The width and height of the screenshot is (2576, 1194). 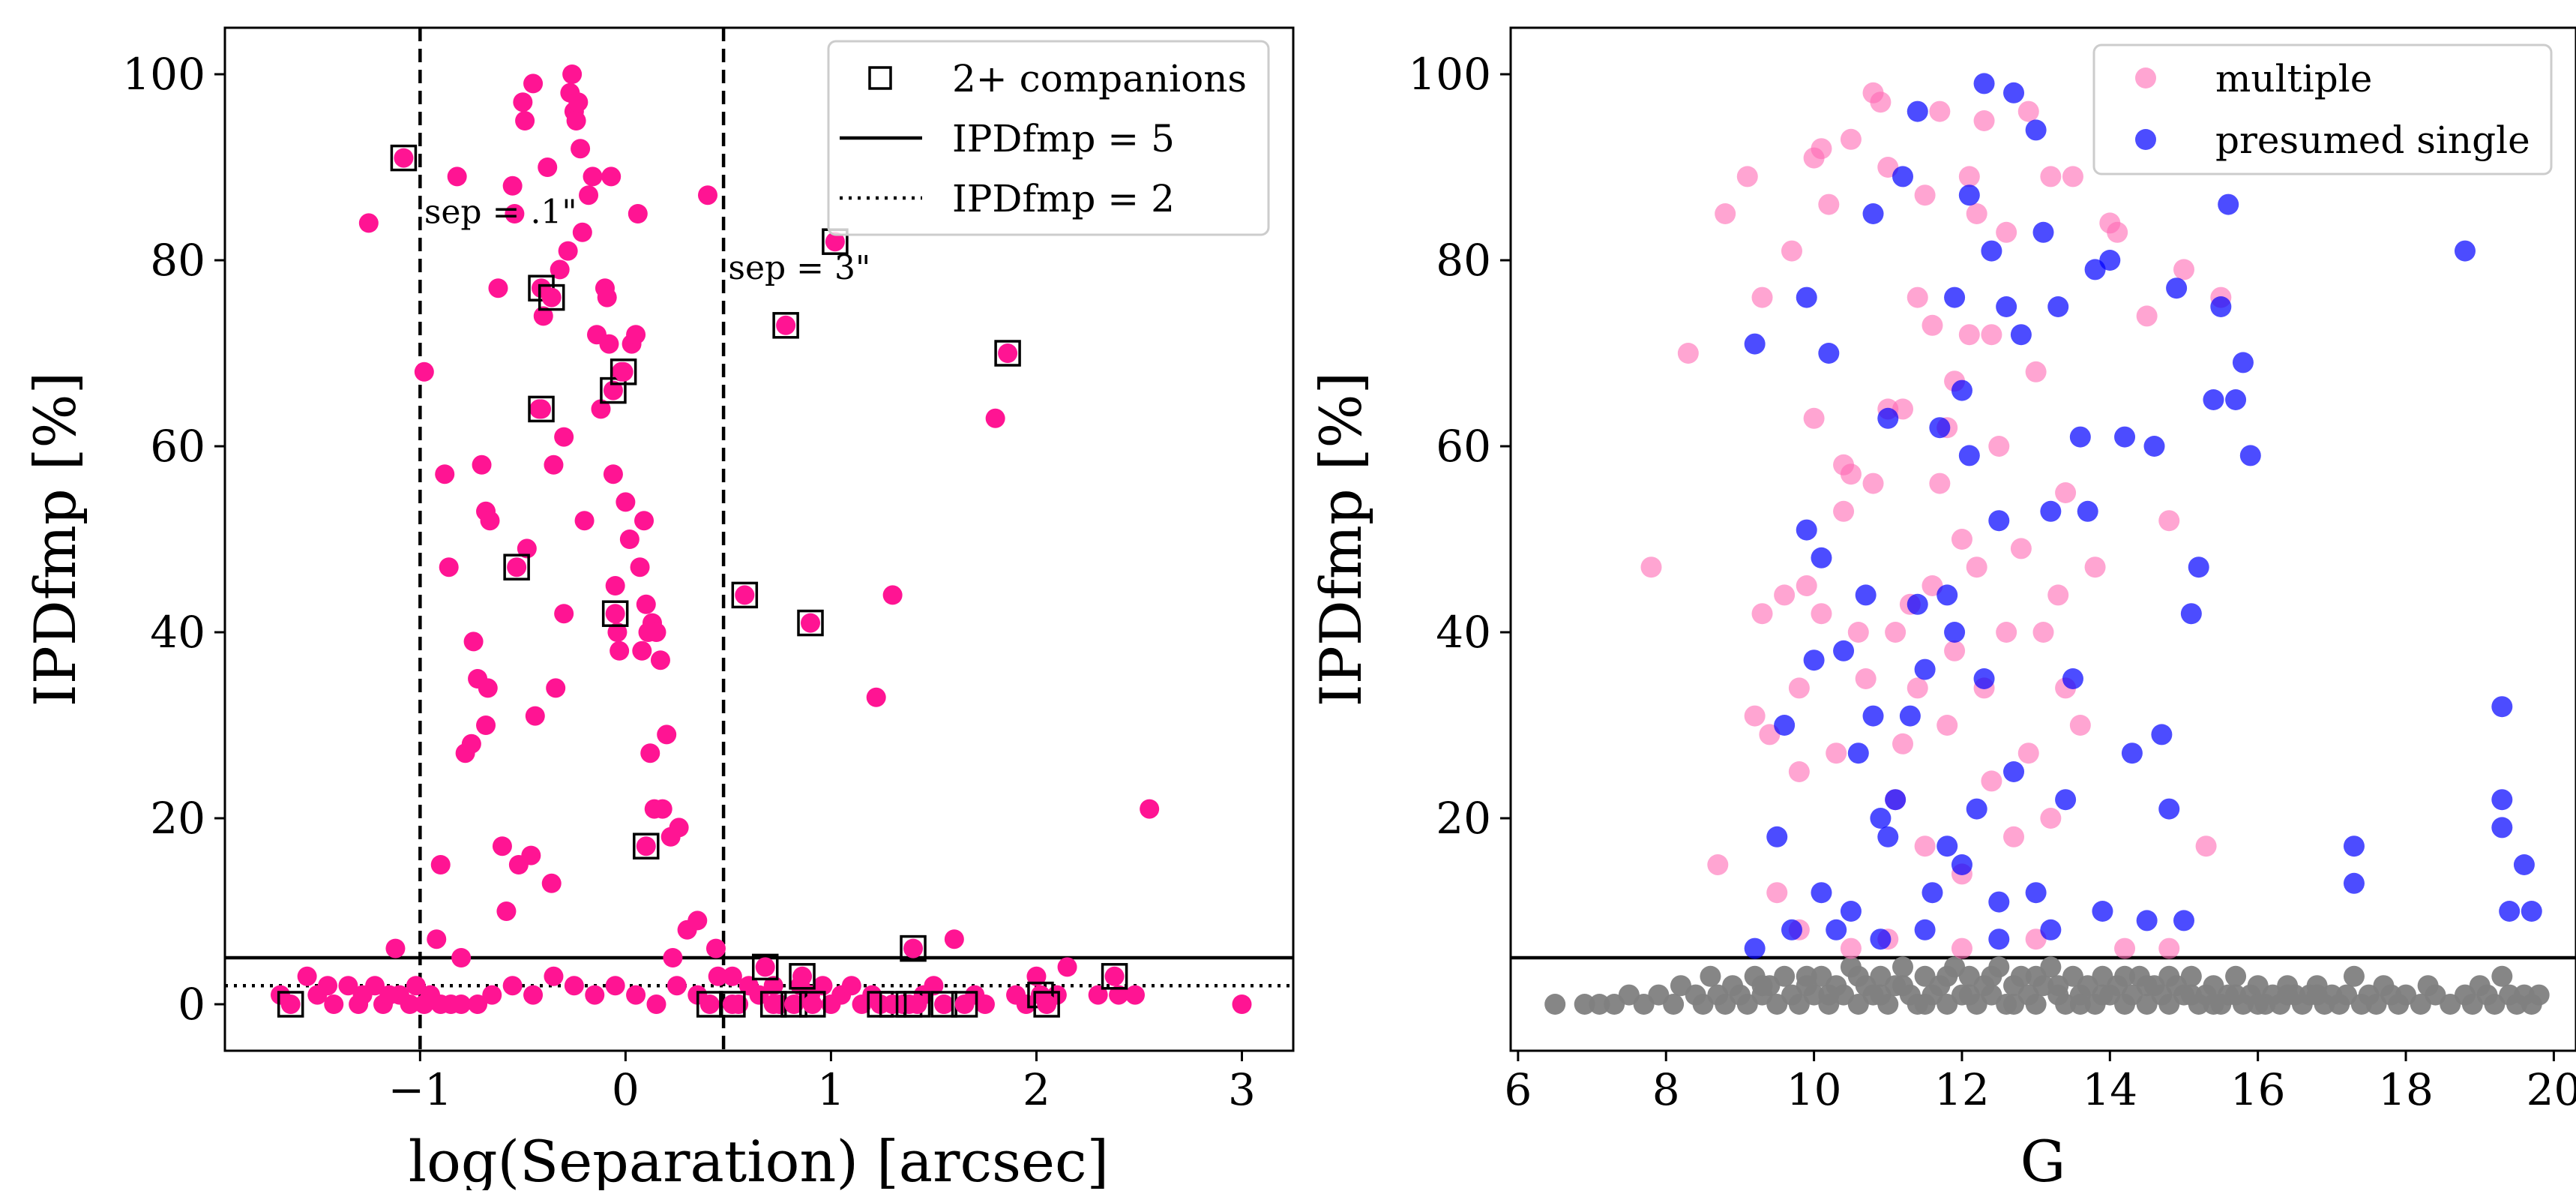 What do you see at coordinates (1048, 138) in the screenshot?
I see `legend-box-left` at bounding box center [1048, 138].